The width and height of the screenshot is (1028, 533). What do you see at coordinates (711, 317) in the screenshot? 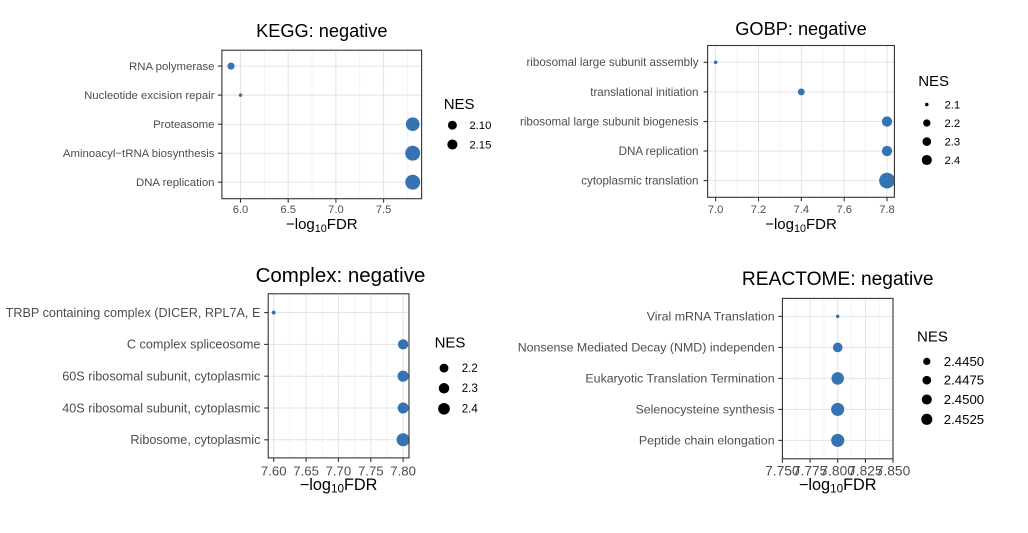
I see `svg-text: Viral mRNA Translation` at bounding box center [711, 317].